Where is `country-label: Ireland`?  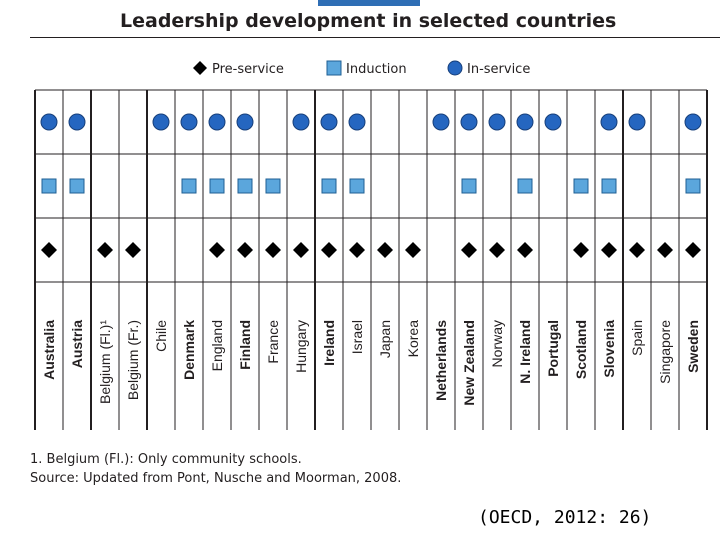 country-label: Ireland is located at coordinates (329, 343).